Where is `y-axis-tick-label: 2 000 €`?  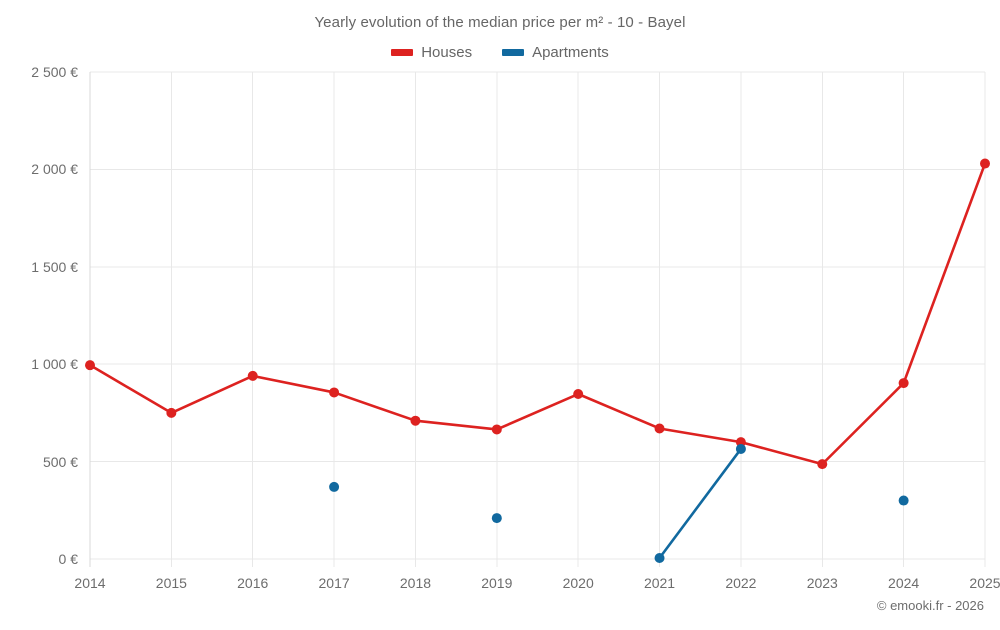 y-axis-tick-label: 2 000 € is located at coordinates (54, 169).